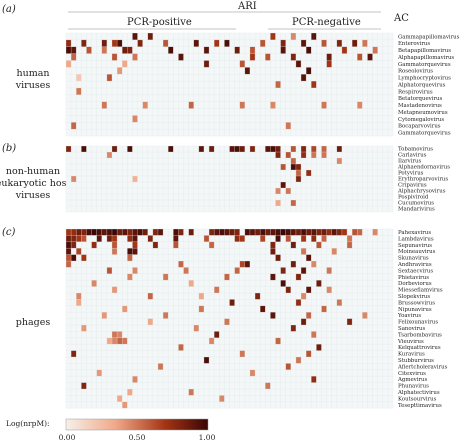 This screenshot has width=474, height=442. Describe the element at coordinates (416, 204) in the screenshot. I see `row-label: Cucumovirus` at that location.